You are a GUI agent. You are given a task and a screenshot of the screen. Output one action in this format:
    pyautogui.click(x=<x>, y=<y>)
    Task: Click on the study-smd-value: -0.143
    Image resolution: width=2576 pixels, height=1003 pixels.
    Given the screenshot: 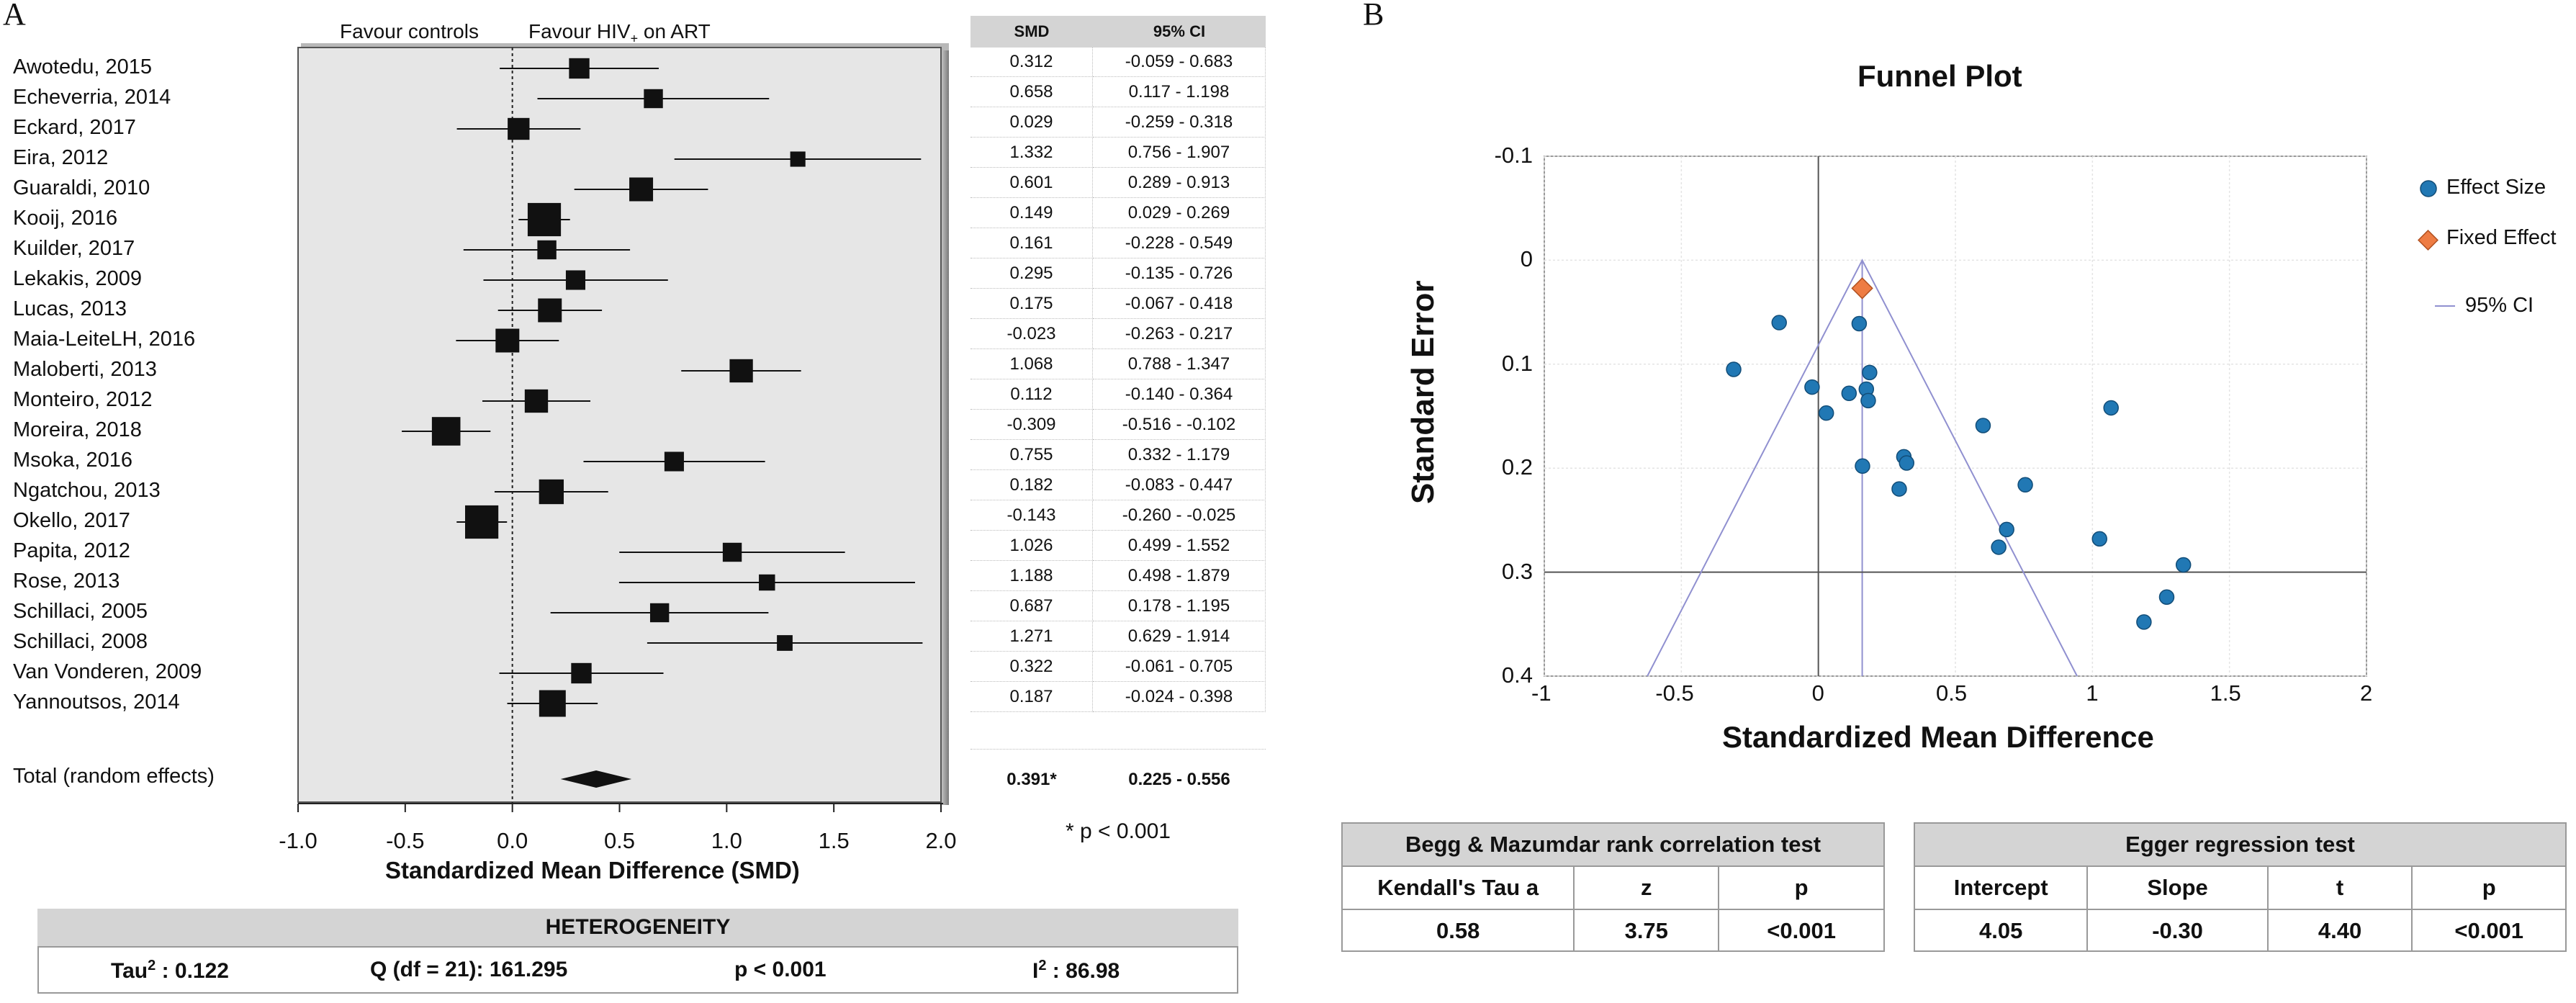 What is the action you would take?
    pyautogui.click(x=1031, y=516)
    